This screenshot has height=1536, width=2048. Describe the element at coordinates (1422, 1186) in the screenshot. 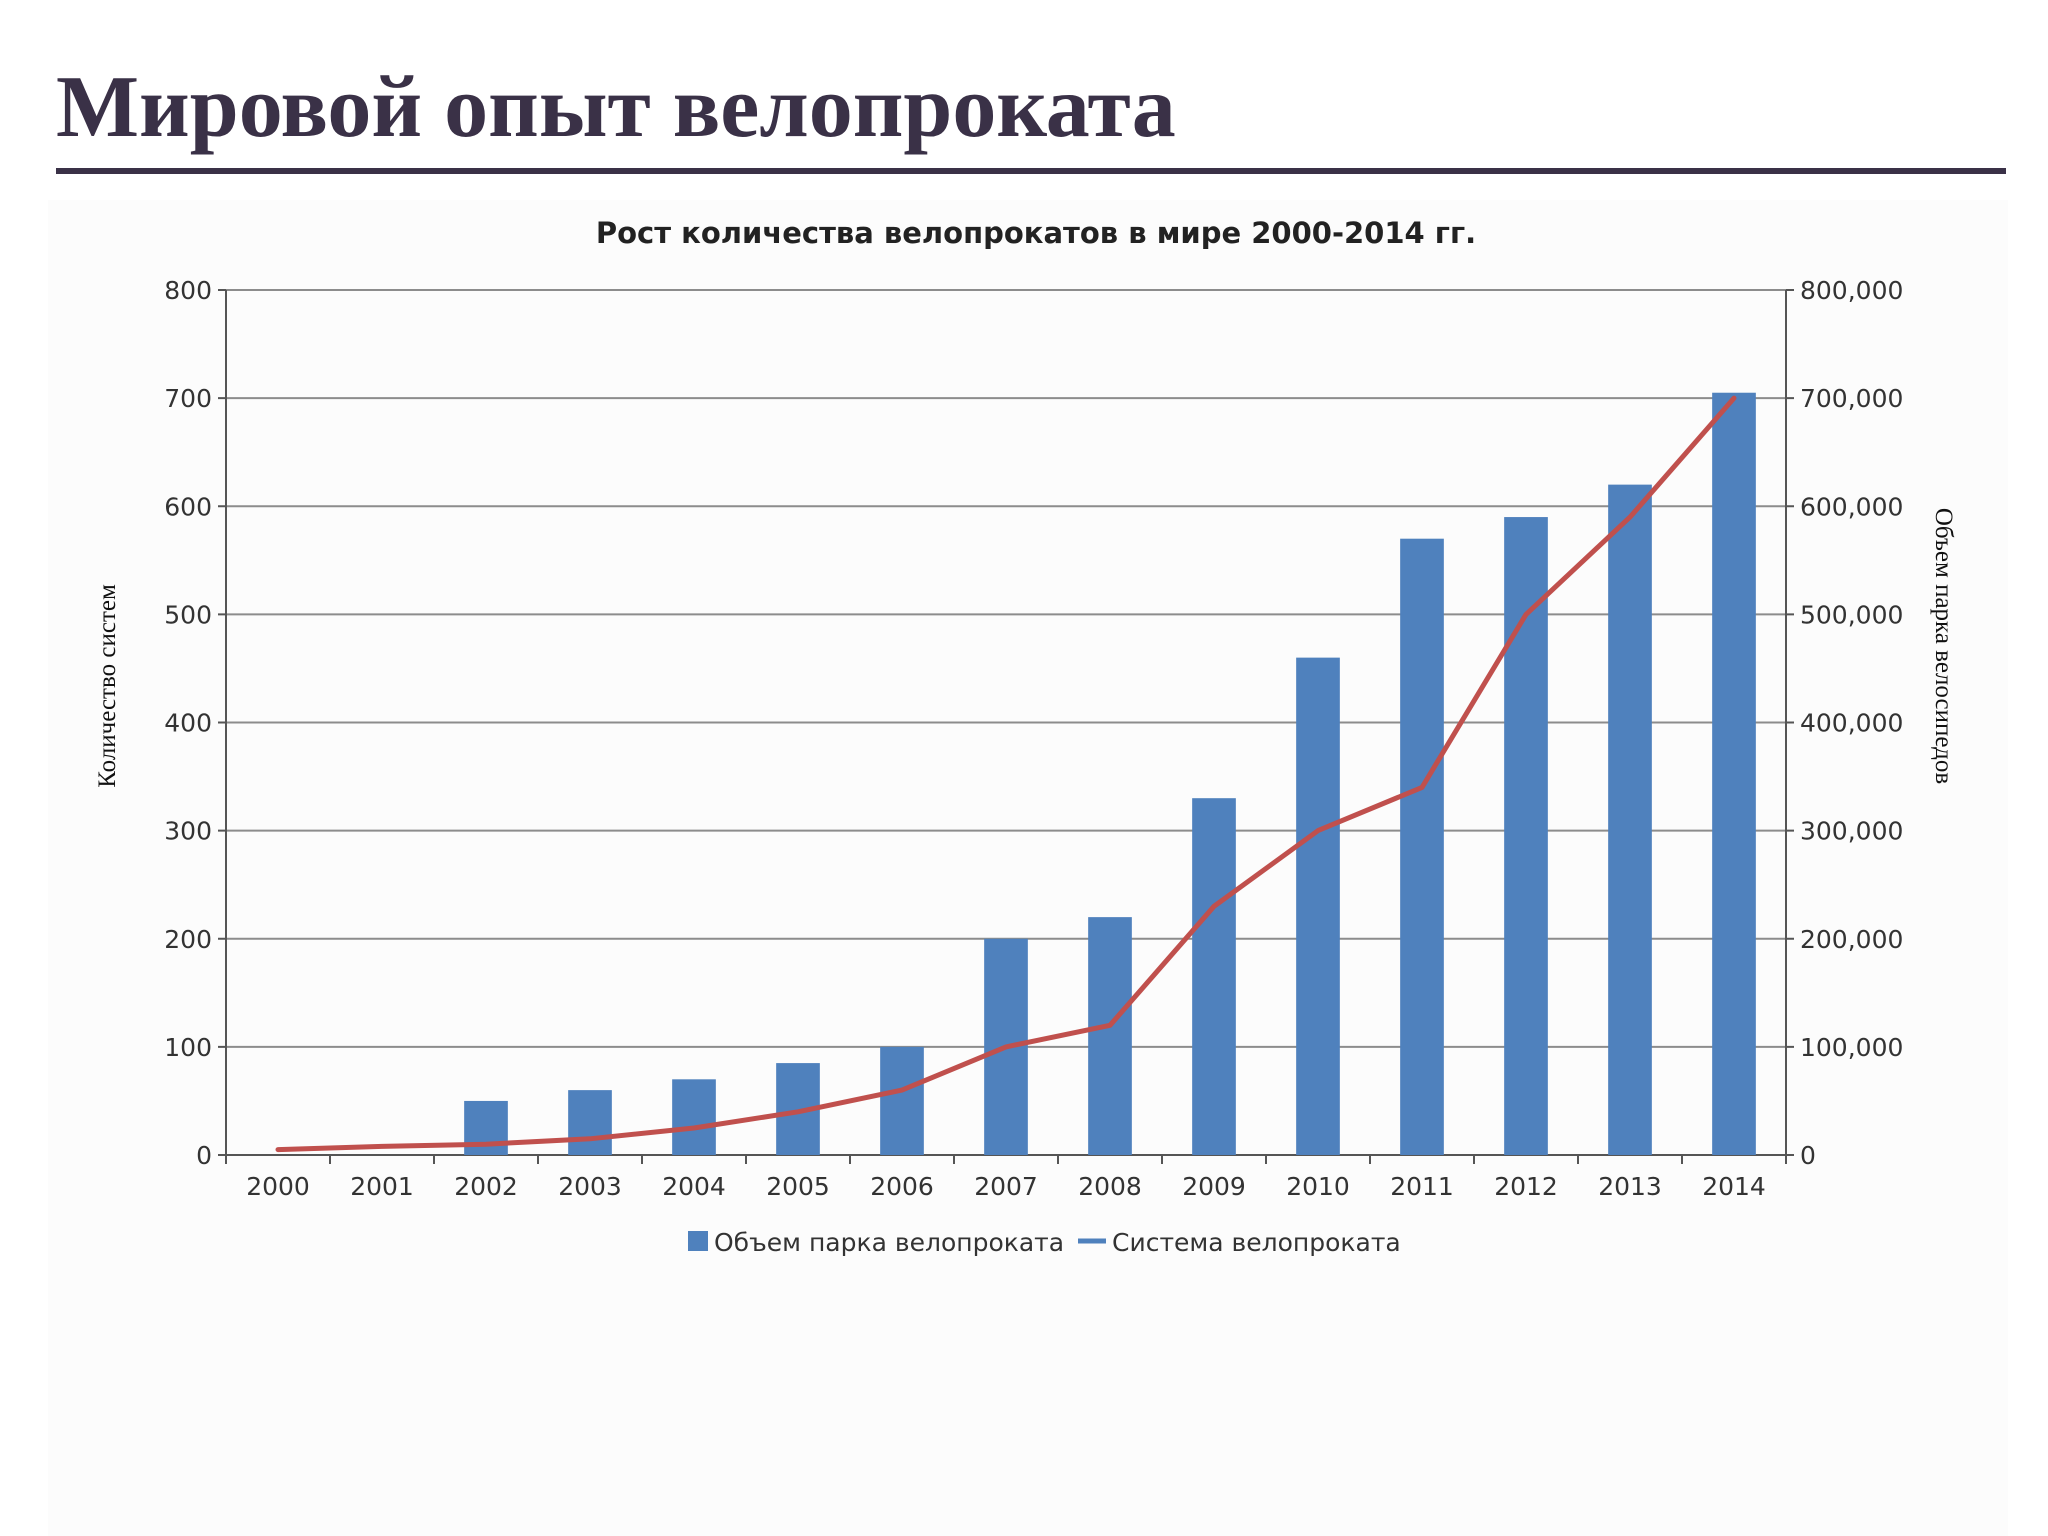

I see `x-tick-label: 2011` at that location.